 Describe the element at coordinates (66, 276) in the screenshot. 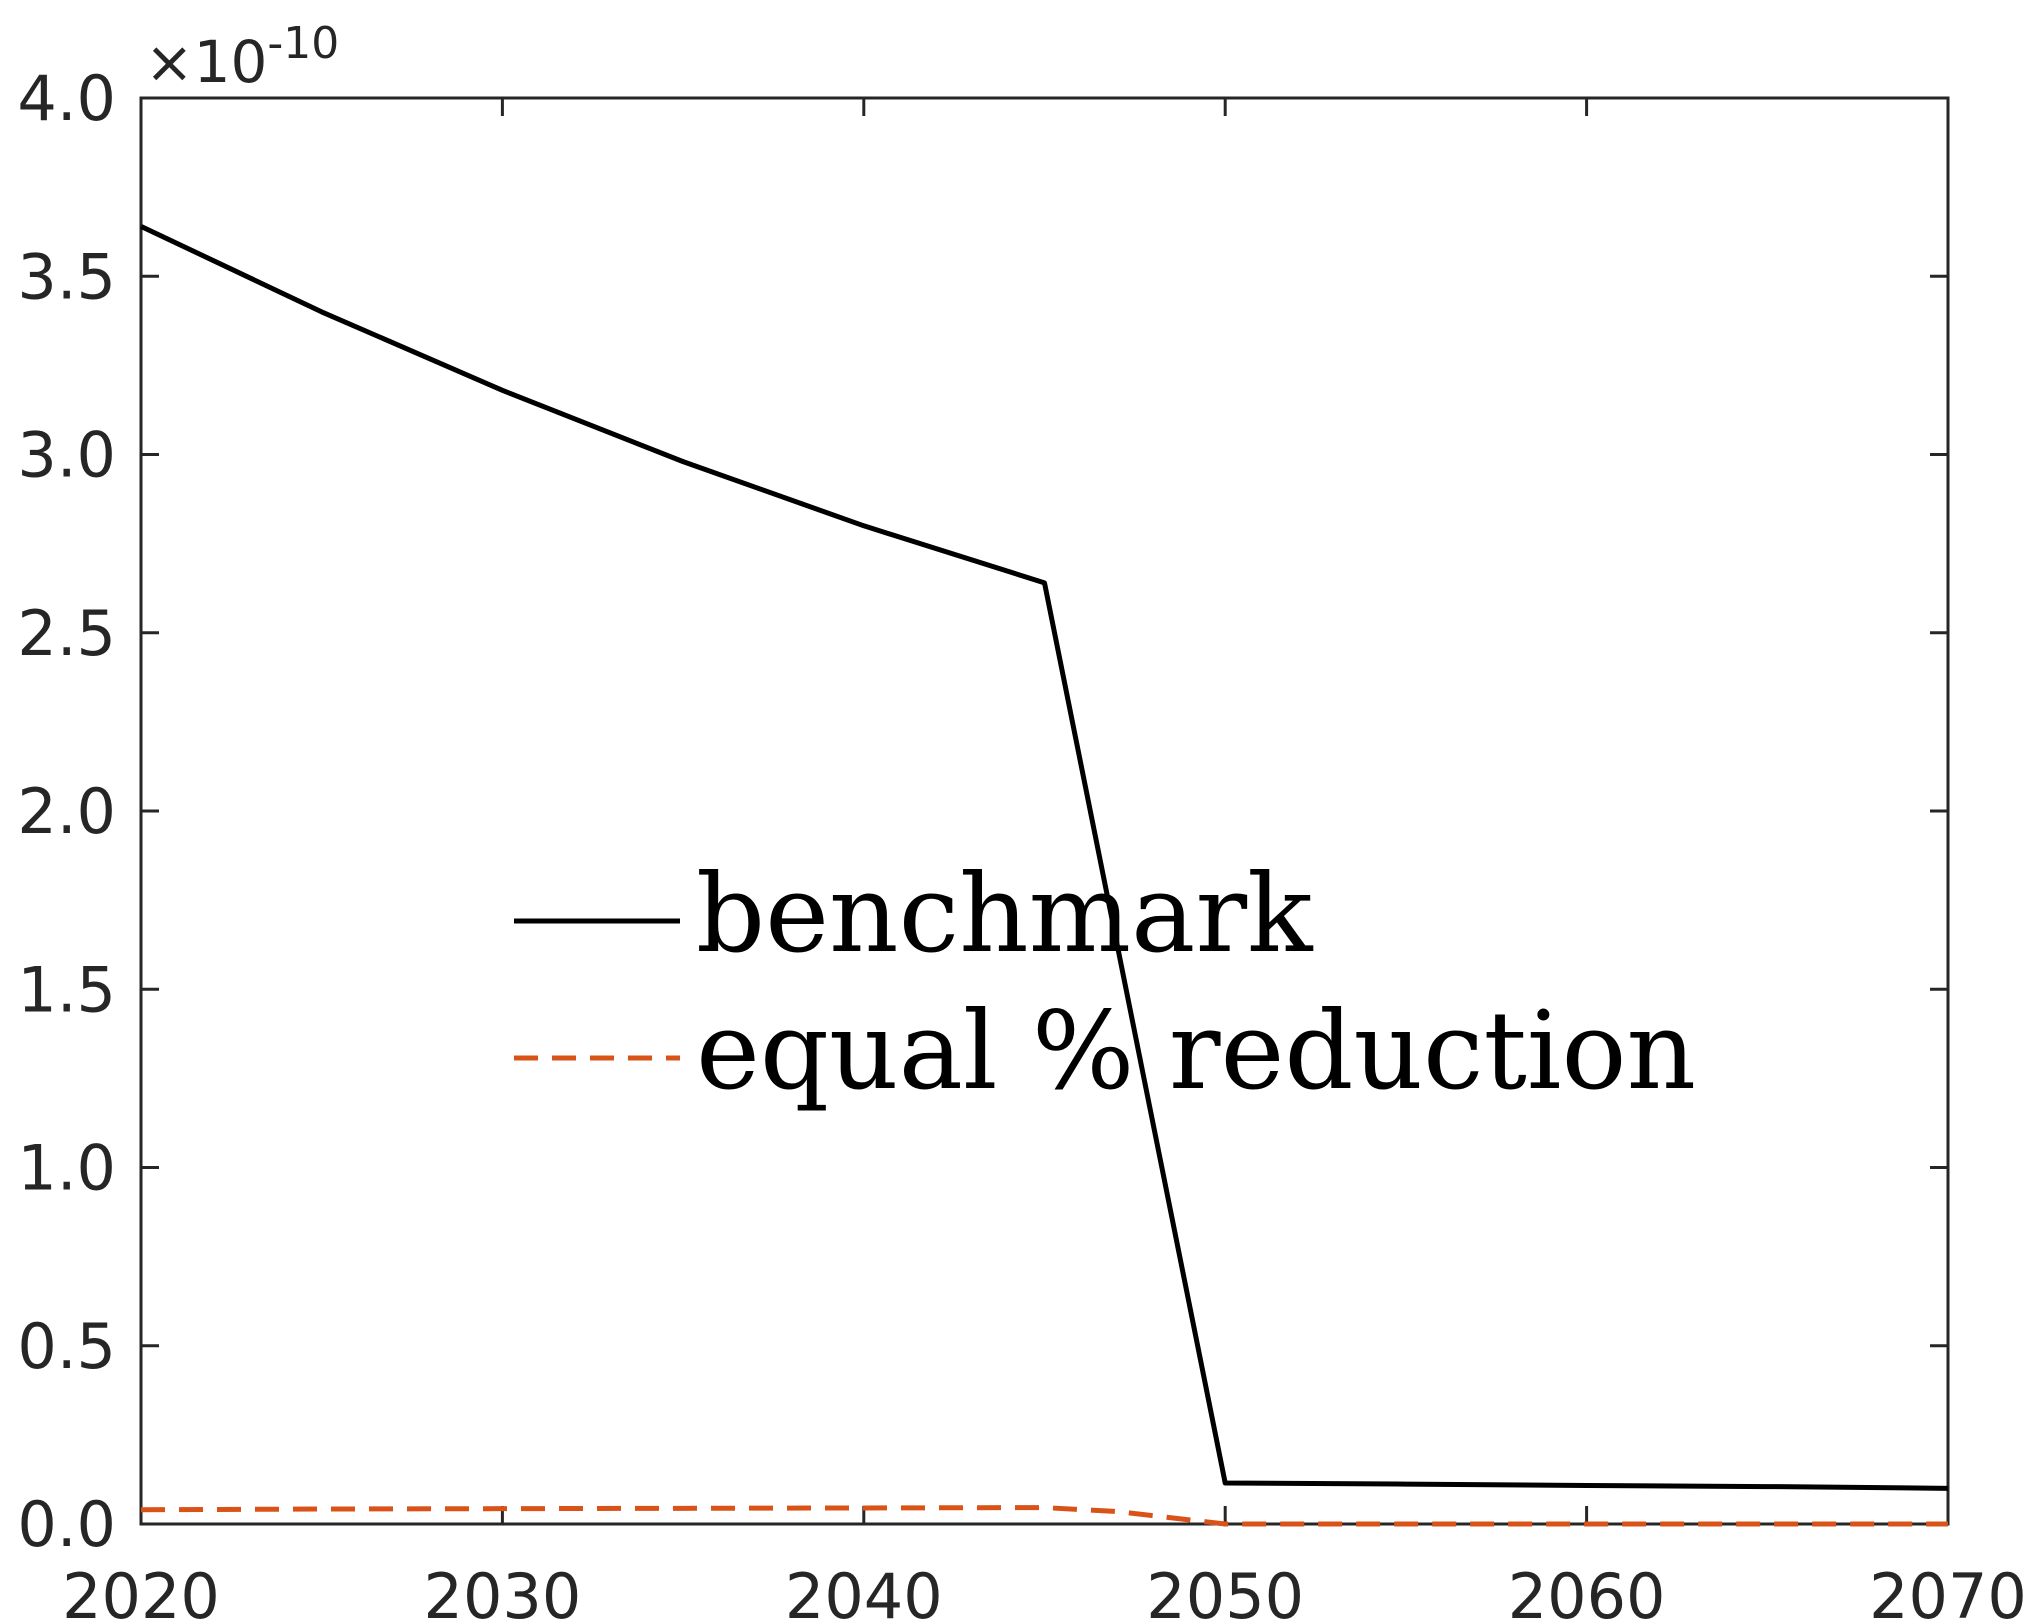

I see `y-tick-label: 3.5` at that location.